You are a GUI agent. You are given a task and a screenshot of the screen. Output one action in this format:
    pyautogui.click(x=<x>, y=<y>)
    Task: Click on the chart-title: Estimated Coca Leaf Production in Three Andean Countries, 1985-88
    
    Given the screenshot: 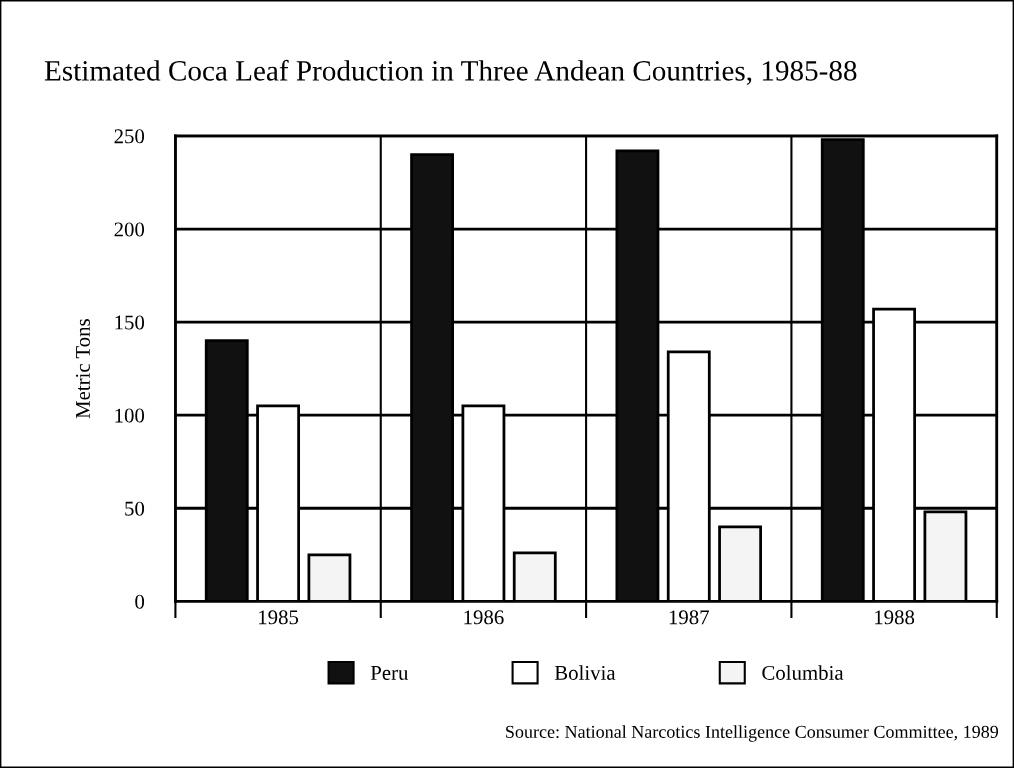 What is the action you would take?
    pyautogui.click(x=450, y=72)
    